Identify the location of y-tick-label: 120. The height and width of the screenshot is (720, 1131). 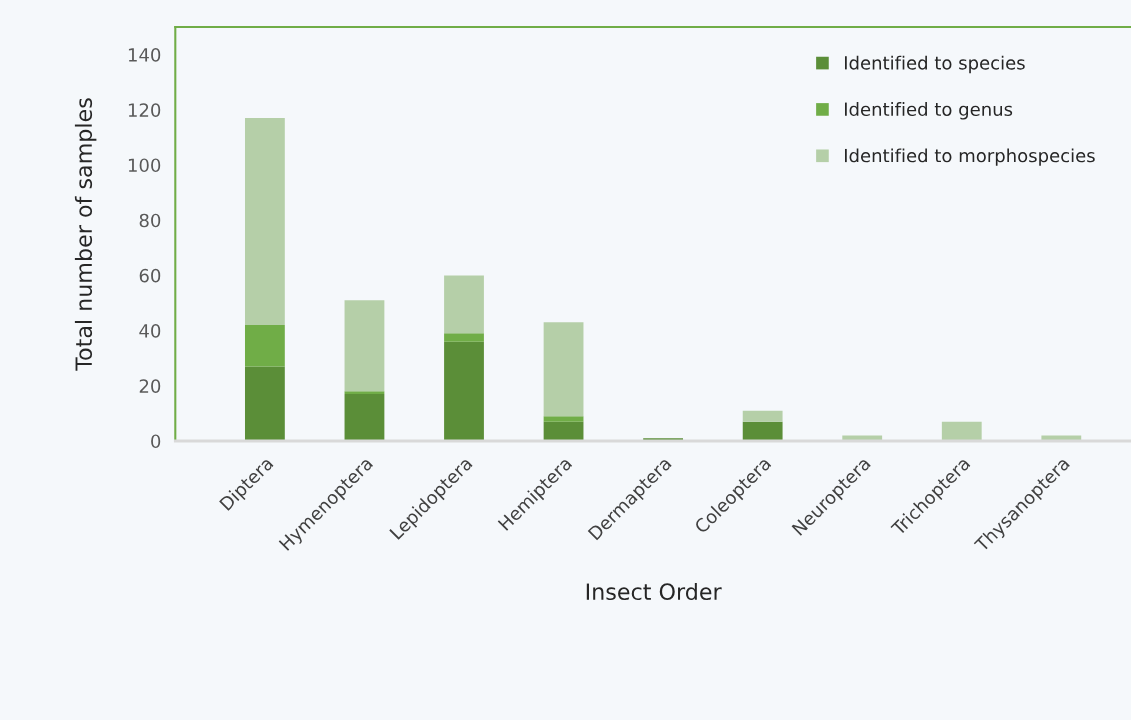
(144, 110).